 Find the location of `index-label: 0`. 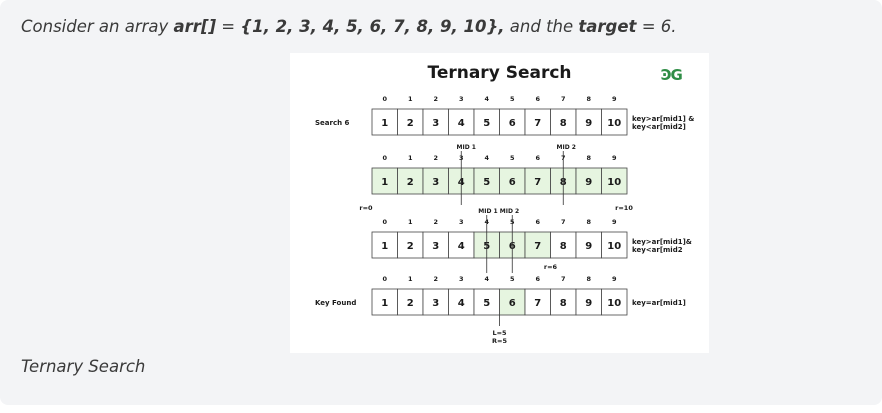

index-label: 0 is located at coordinates (384, 222).